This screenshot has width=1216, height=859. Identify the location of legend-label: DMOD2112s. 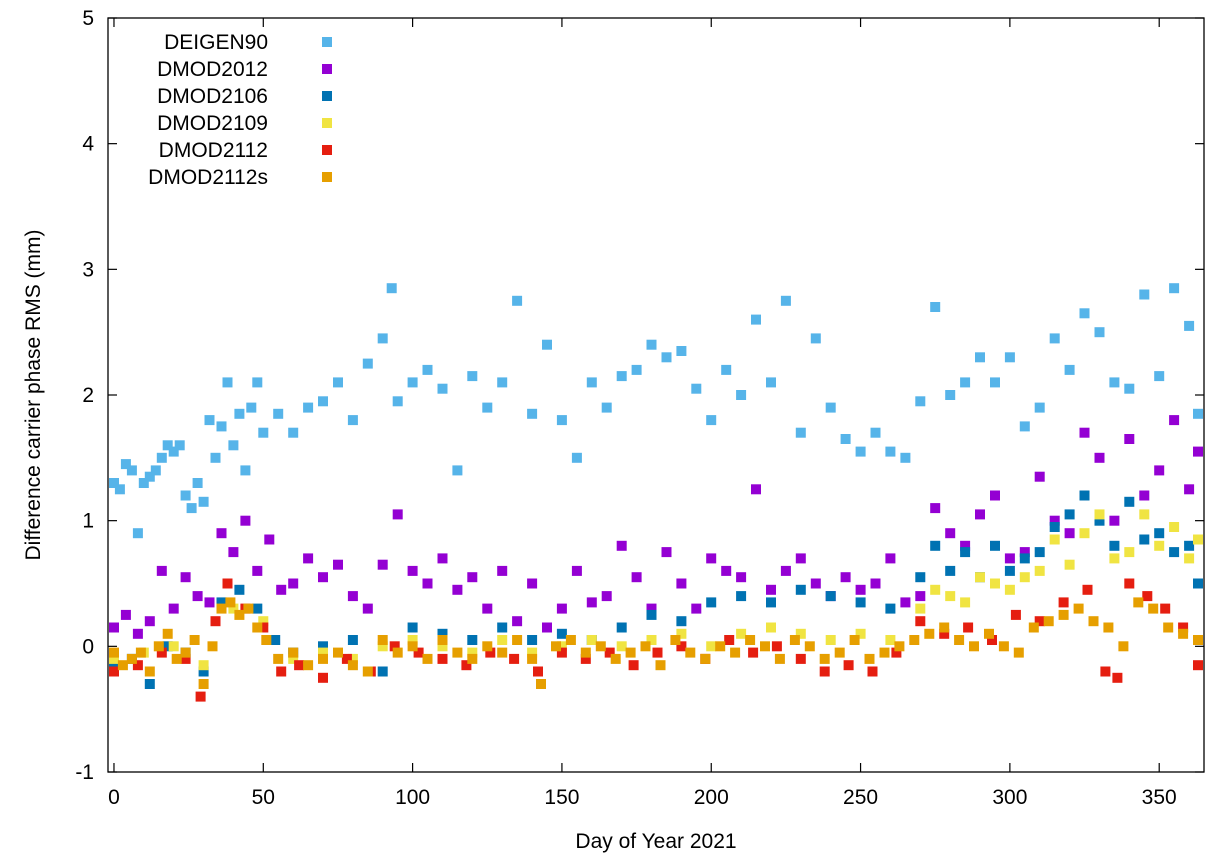
(208, 177).